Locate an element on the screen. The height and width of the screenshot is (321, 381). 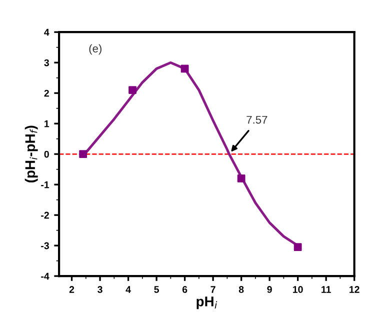
y-tick-label: 2 is located at coordinates (46, 93).